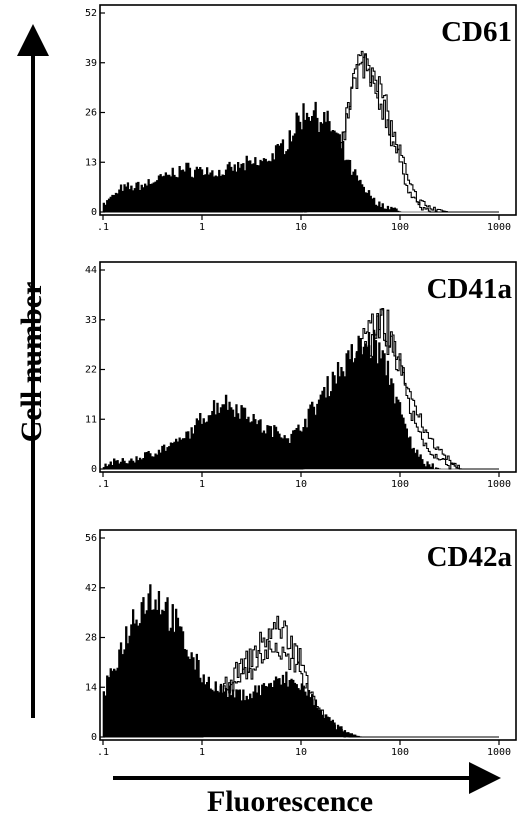 This screenshot has height=820, width=520. Describe the element at coordinates (31, 362) in the screenshot. I see `y-axis-label: Cell number` at that location.